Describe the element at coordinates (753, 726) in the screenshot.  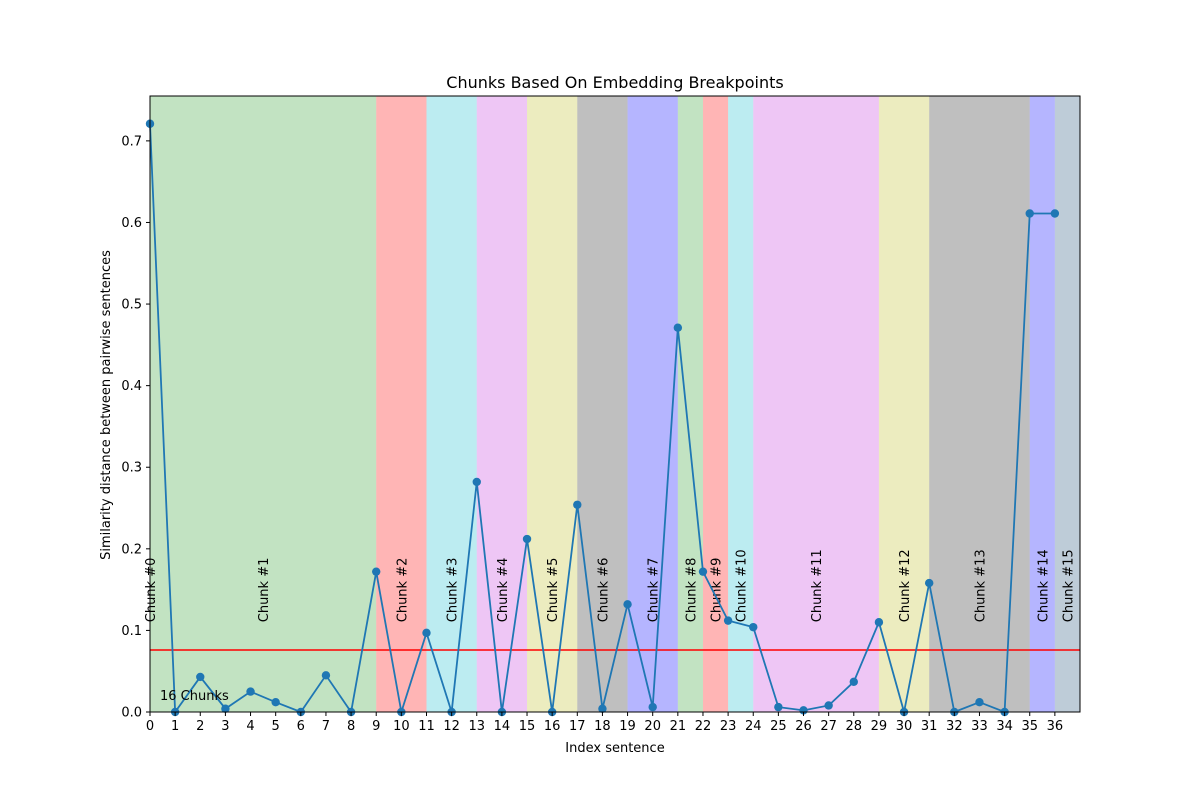
I see `x-tick-label-24: 24` at that location.